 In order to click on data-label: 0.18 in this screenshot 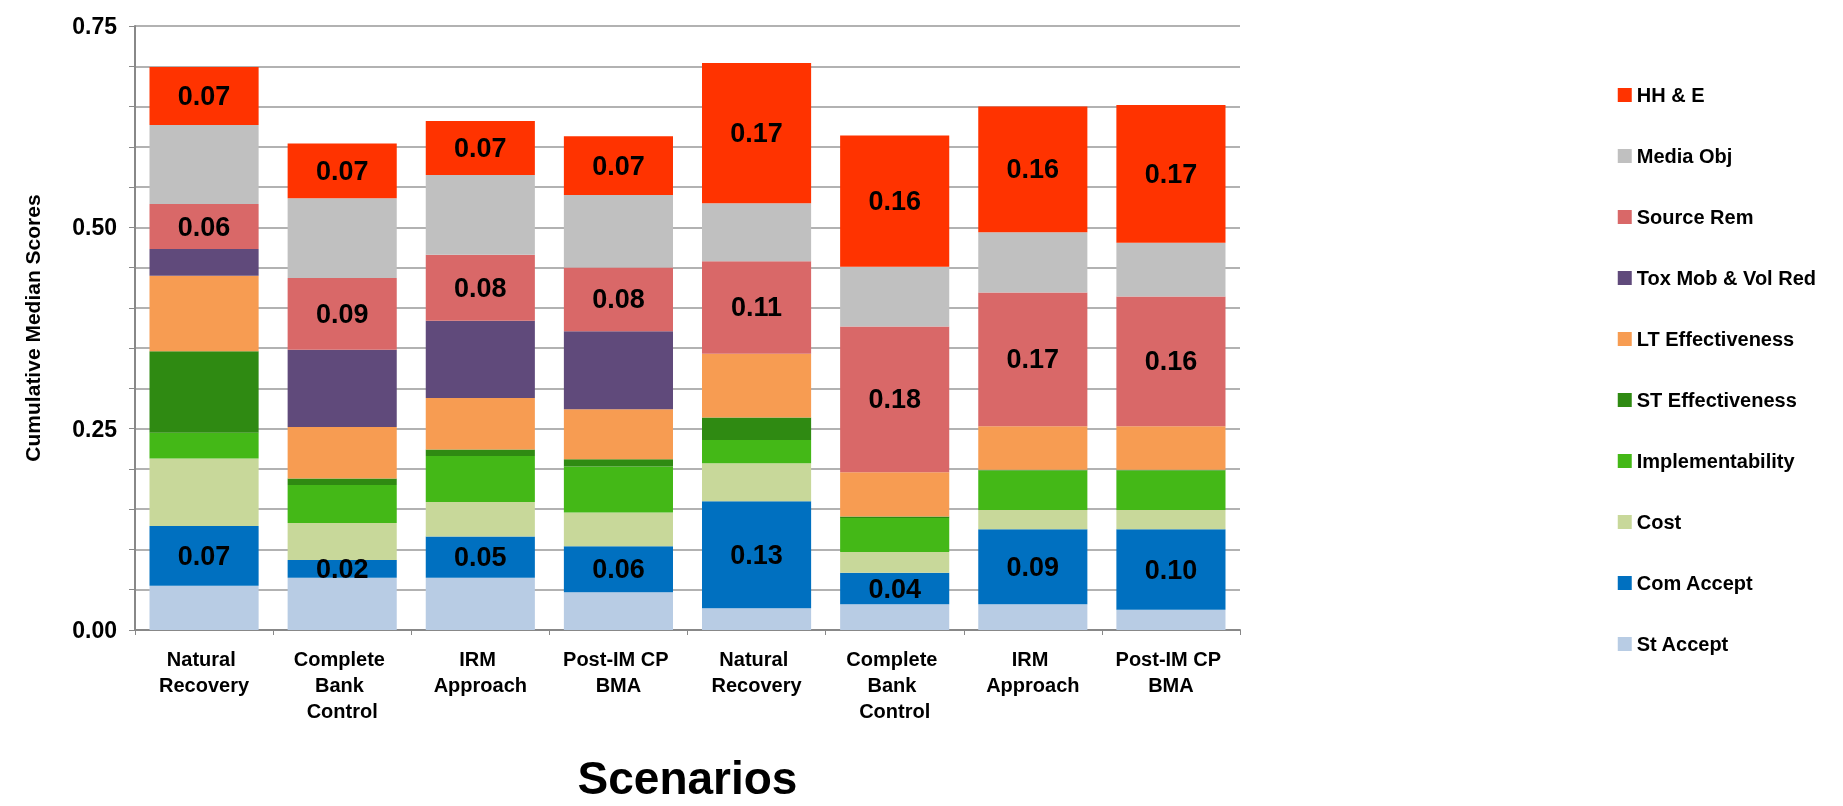, I will do `click(894, 399)`.